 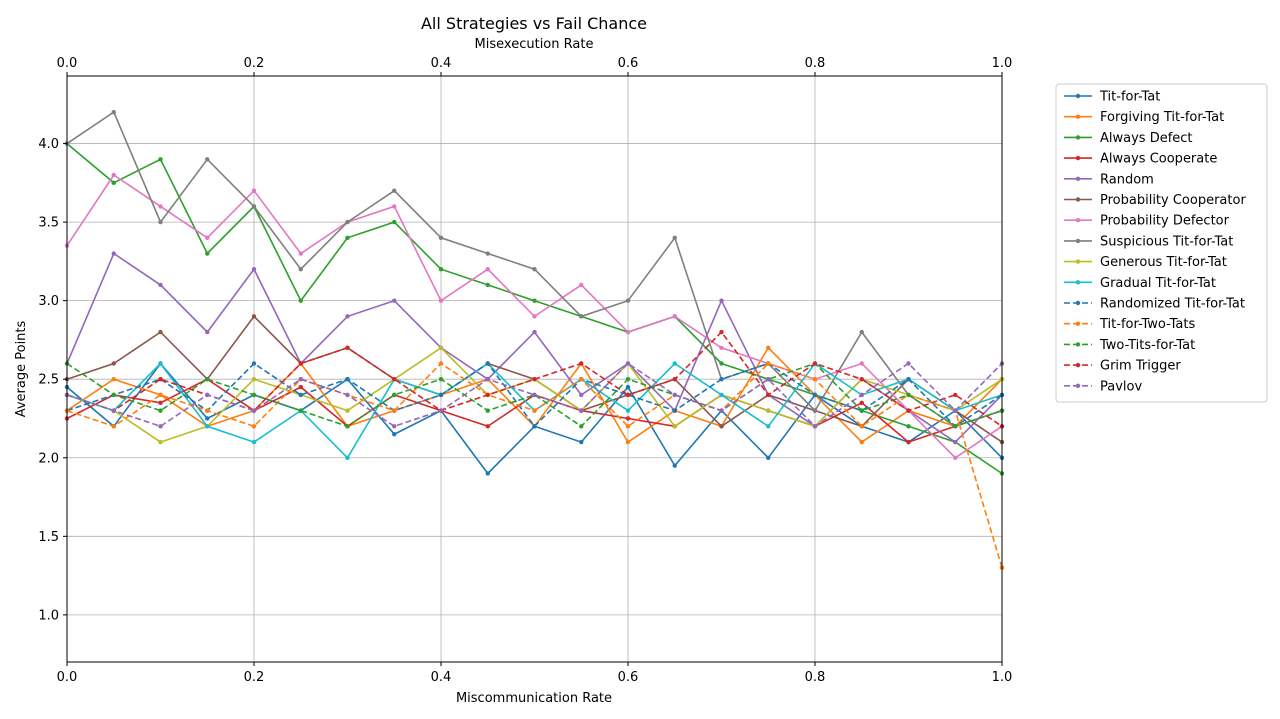 I want to click on legend-item: Gradual Tit-for-Tat, so click(x=1140, y=283).